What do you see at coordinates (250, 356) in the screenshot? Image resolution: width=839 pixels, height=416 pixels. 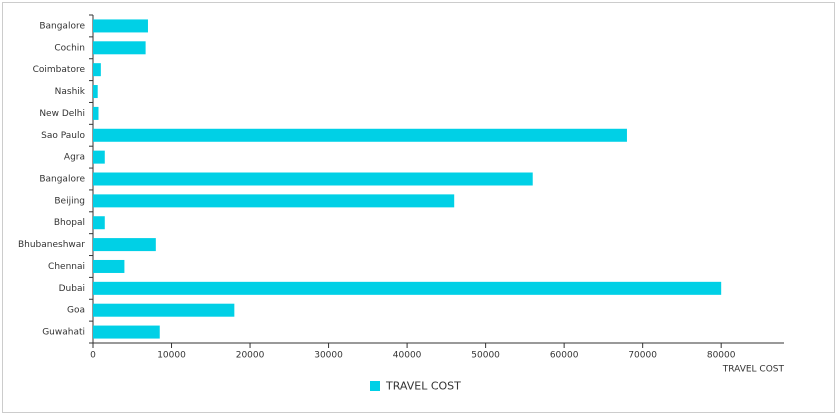 I see `x-tick-label: 20000` at bounding box center [250, 356].